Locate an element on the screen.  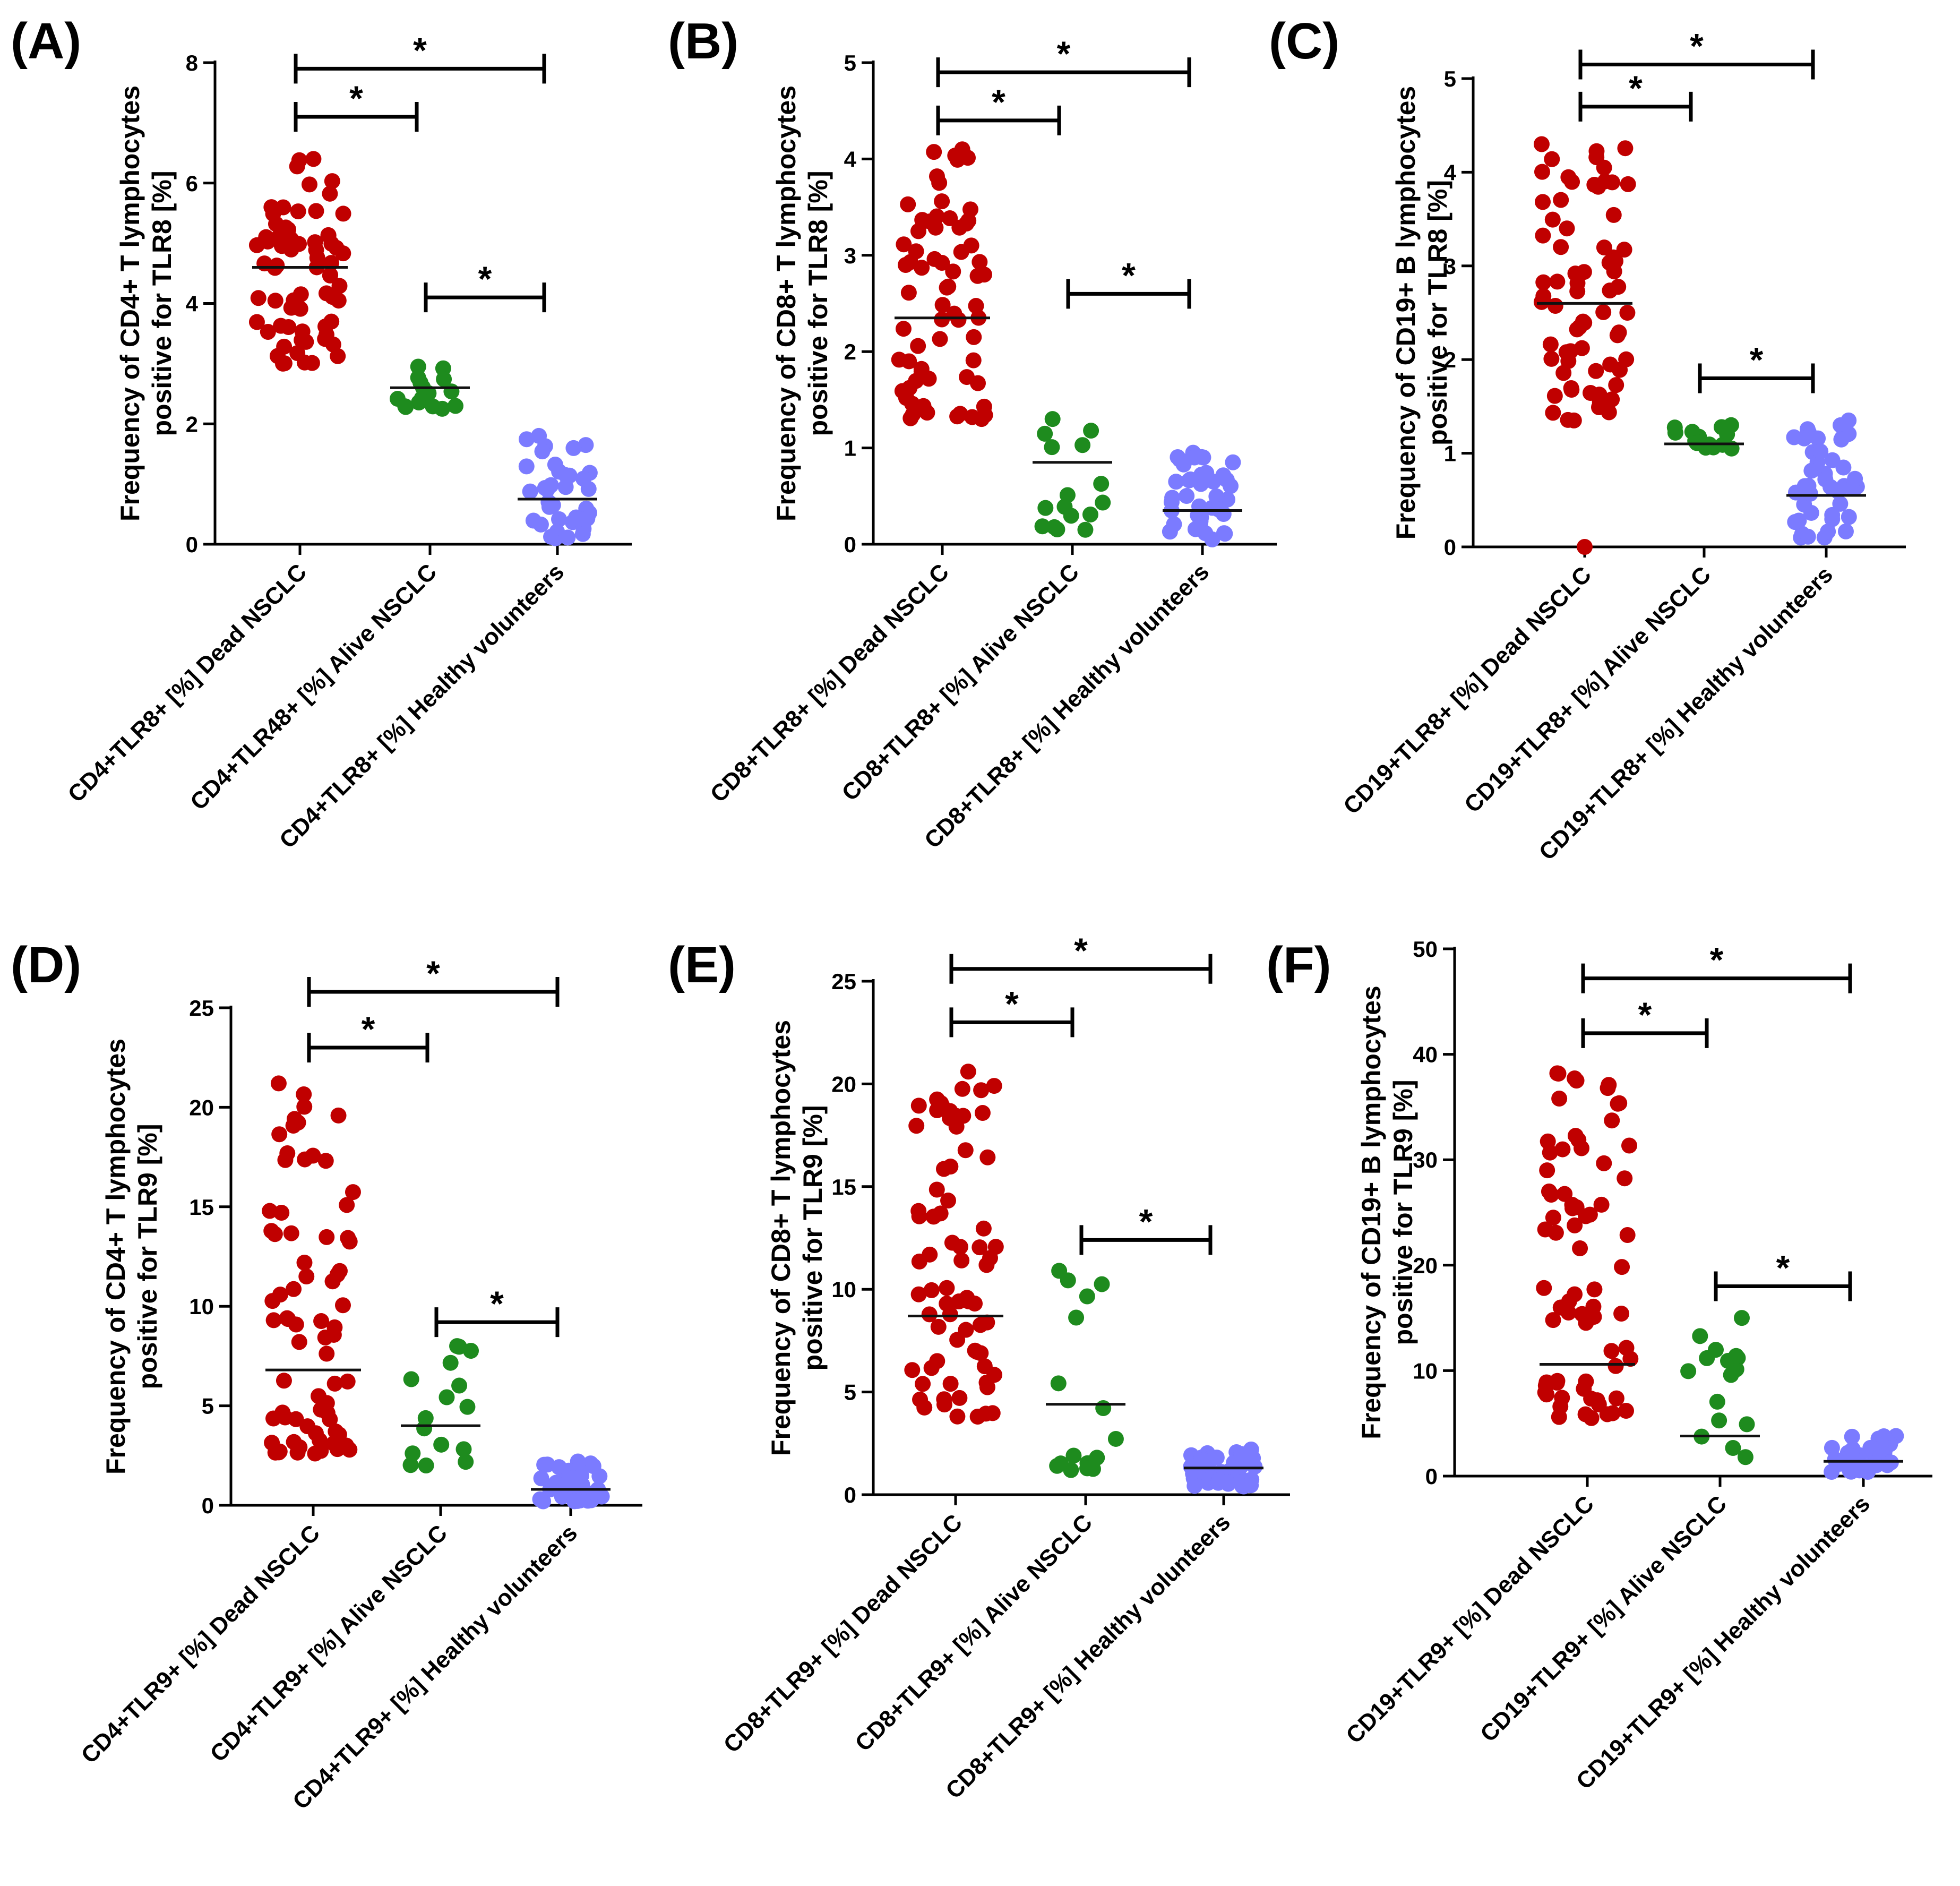
panel-e-significance-star: * is located at coordinates (1146, 1221).